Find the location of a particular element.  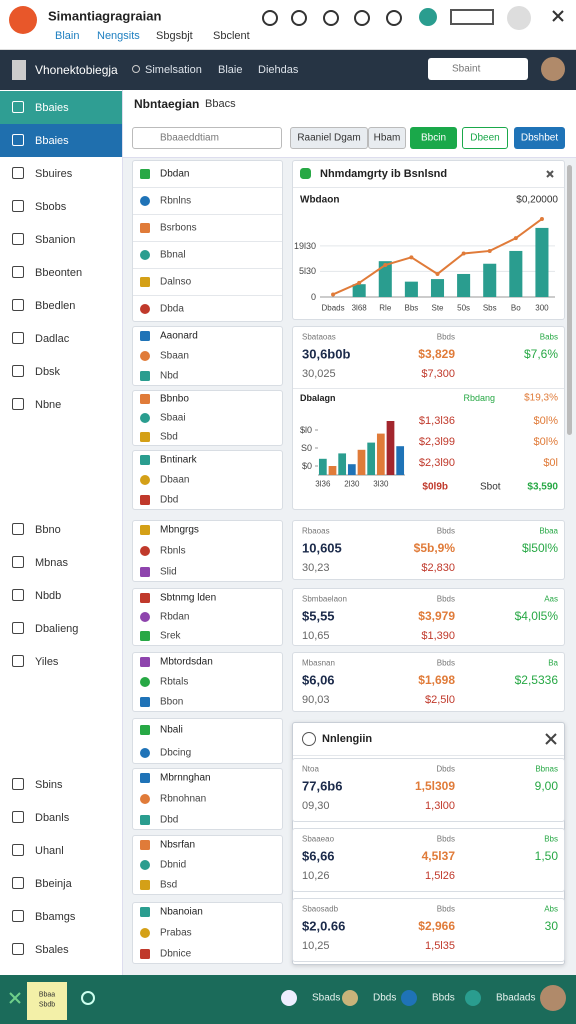

list-item: Dbdan is located at coordinates (175, 173).